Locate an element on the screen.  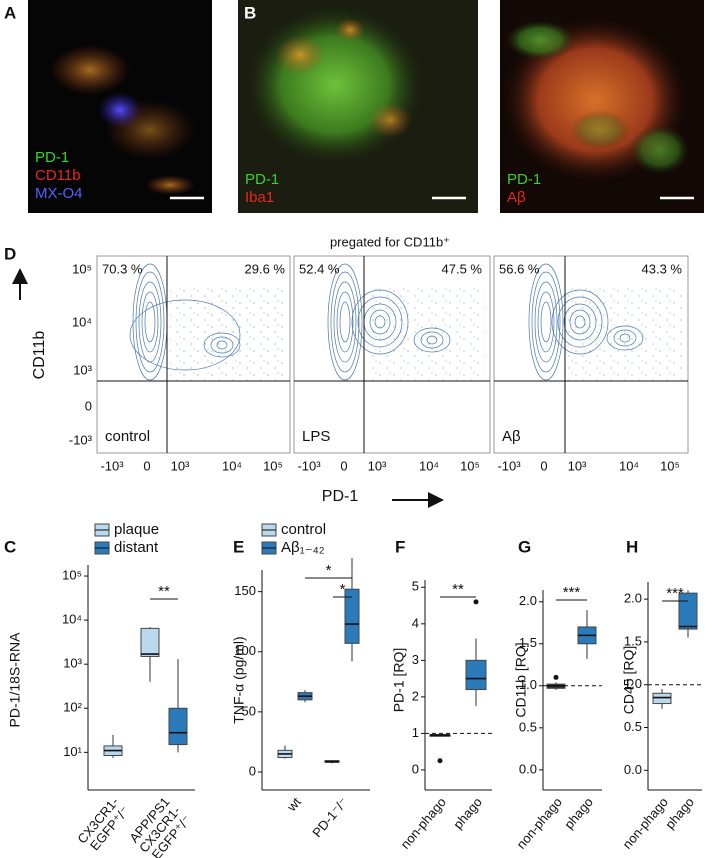
image-b2 is located at coordinates (602, 106).